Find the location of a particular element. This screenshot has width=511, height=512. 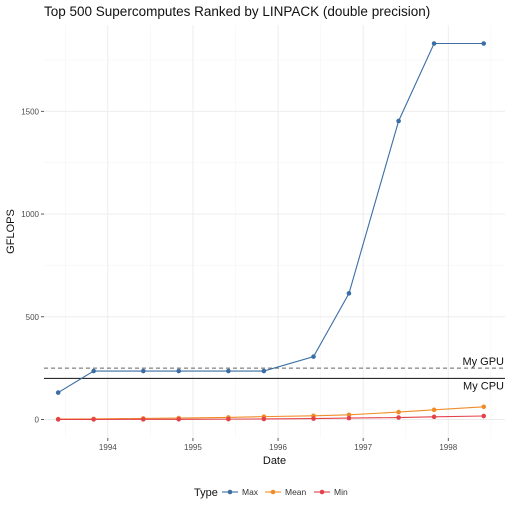

y-axis-ticks: 0 500 1000 1500 is located at coordinates (32, 266).